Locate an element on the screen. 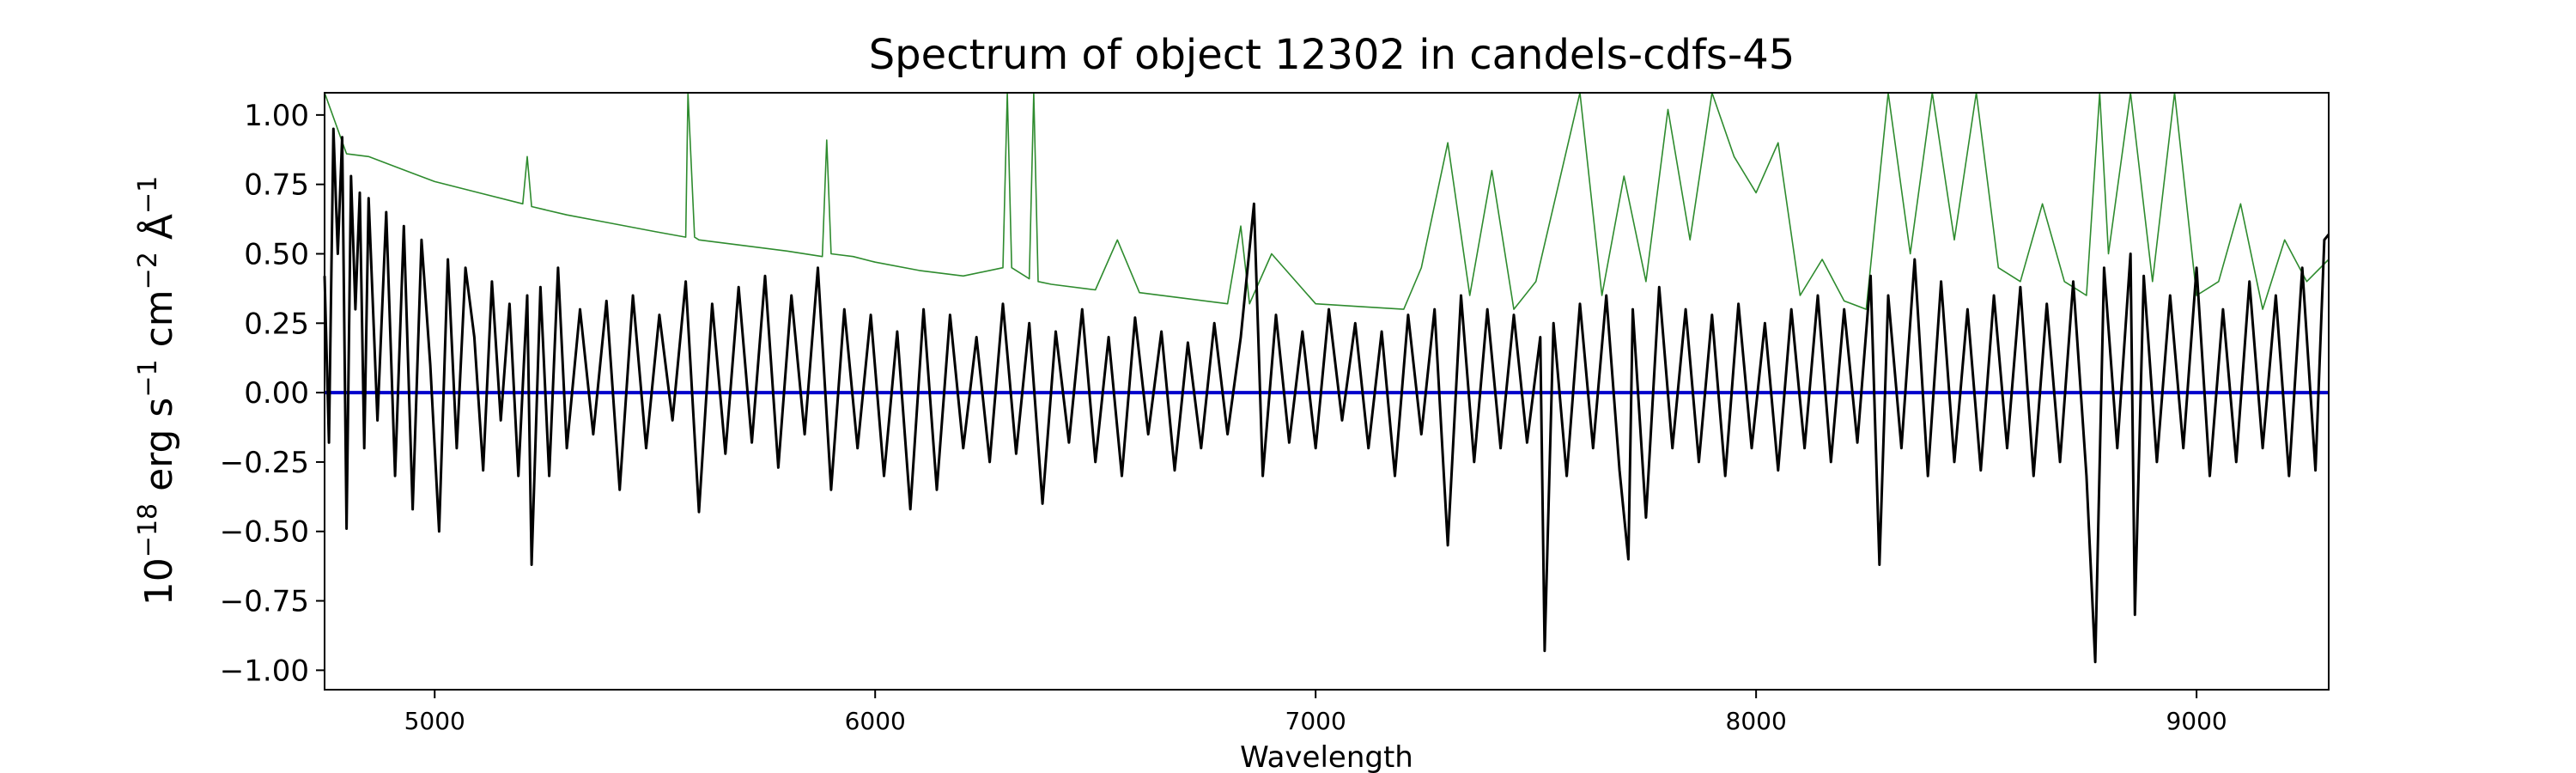  y-tick-label: −0.25 is located at coordinates (264, 463).